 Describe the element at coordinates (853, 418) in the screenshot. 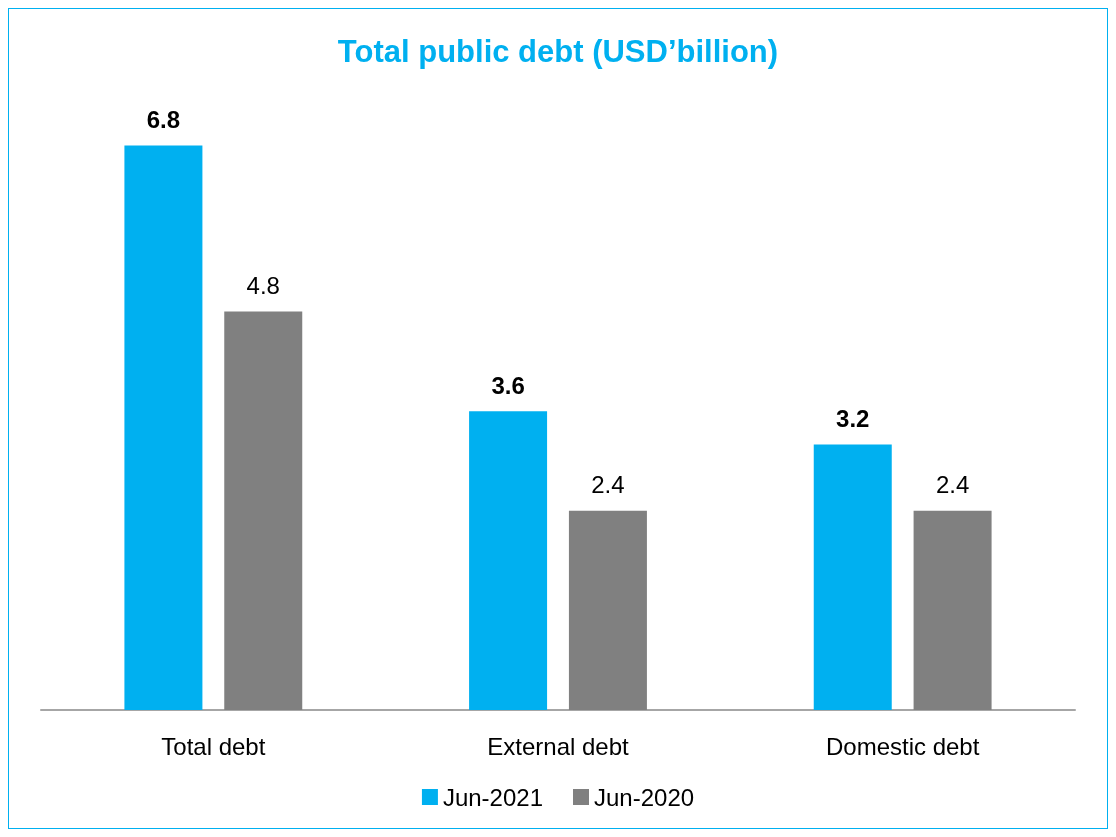

I see `data-label: 3.2` at that location.